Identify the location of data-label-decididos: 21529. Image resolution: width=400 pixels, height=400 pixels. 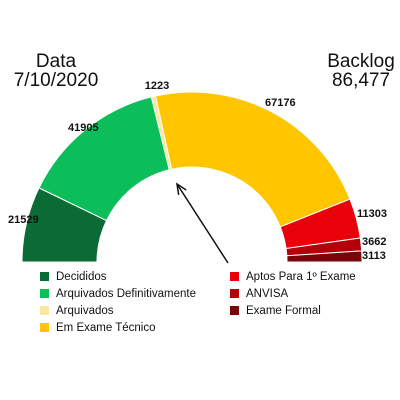
(23, 220).